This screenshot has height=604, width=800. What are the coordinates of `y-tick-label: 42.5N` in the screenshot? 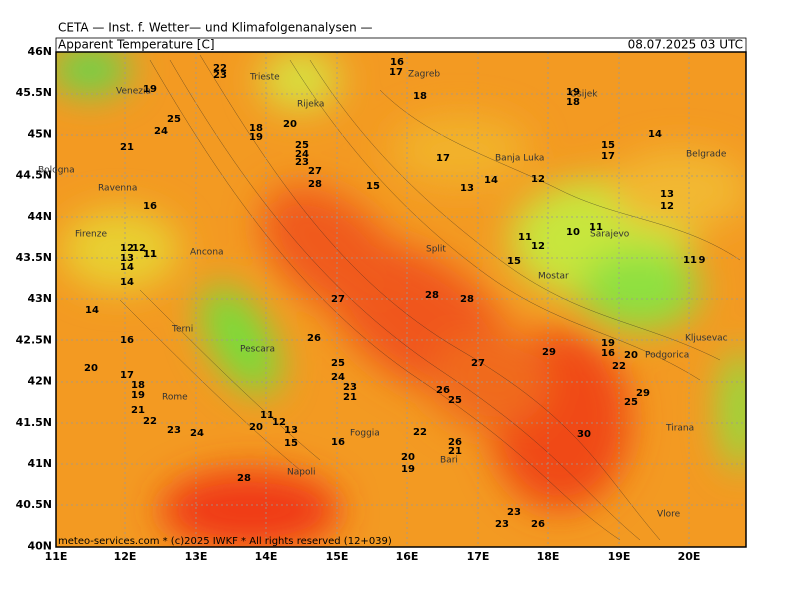 It's located at (34, 339).